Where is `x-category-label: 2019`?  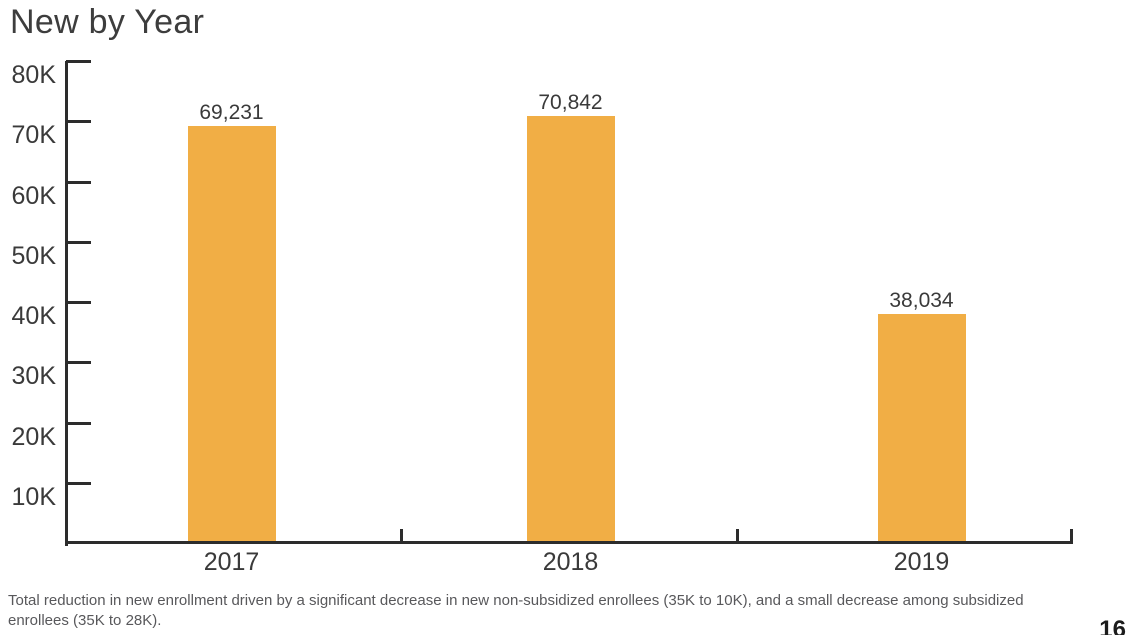 x-category-label: 2019 is located at coordinates (921, 562).